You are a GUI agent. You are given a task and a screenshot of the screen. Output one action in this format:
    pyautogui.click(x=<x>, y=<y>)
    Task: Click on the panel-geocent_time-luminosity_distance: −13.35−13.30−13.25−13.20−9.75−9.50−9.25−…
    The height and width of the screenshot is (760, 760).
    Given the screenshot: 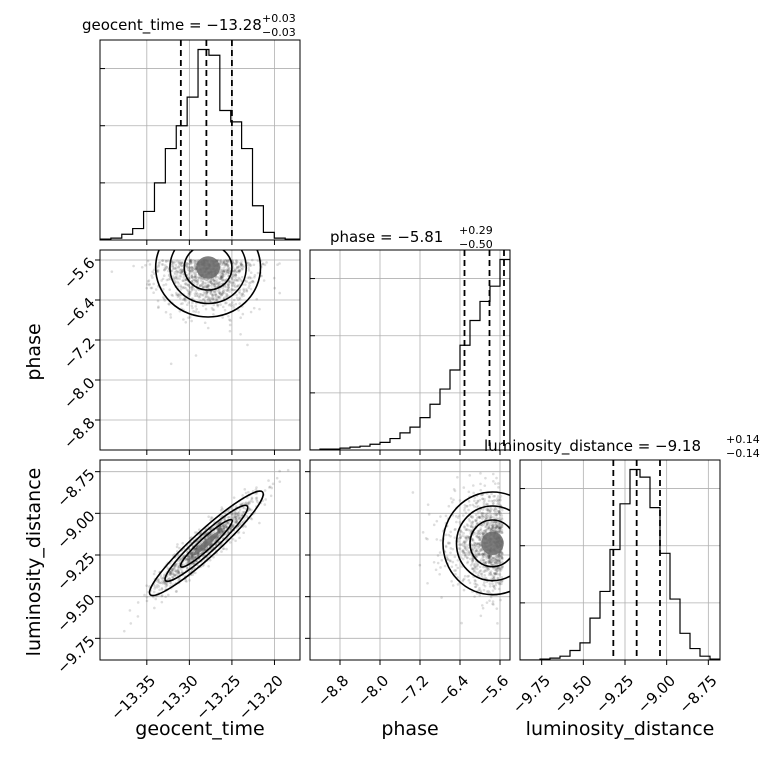 What is the action you would take?
    pyautogui.click(x=177, y=591)
    